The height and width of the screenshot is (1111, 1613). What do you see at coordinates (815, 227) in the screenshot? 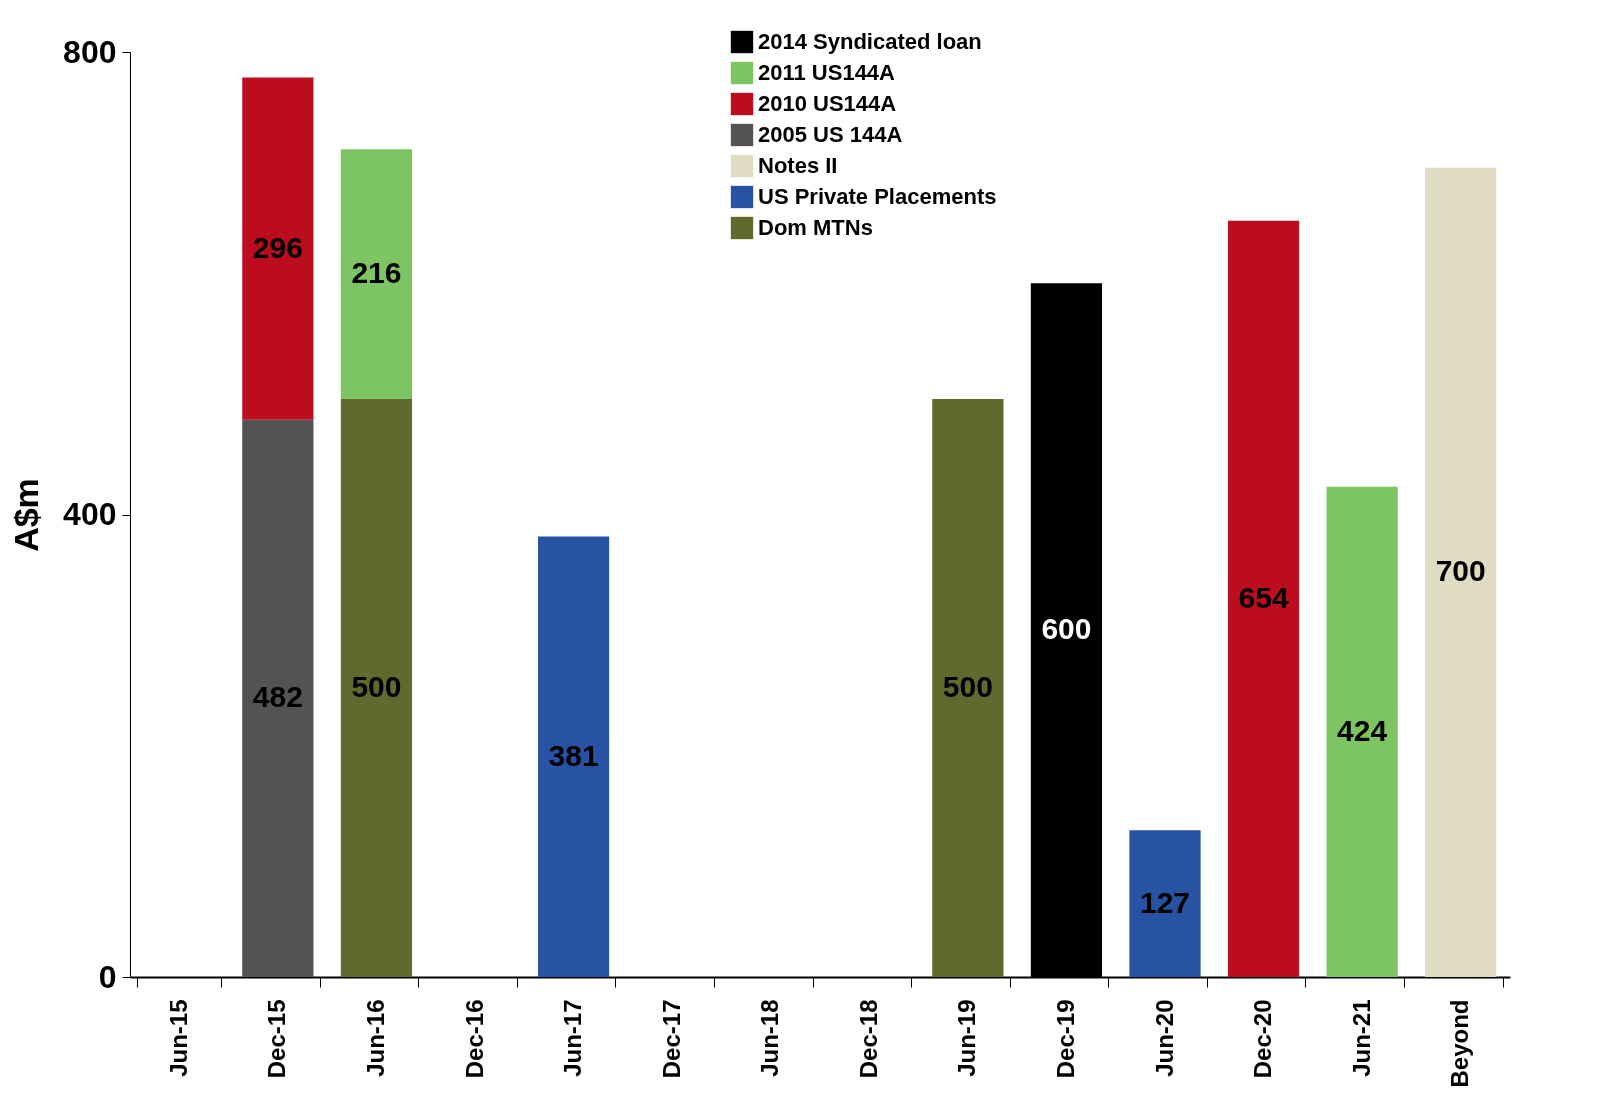
I see `legend-label: Dom MTNs` at bounding box center [815, 227].